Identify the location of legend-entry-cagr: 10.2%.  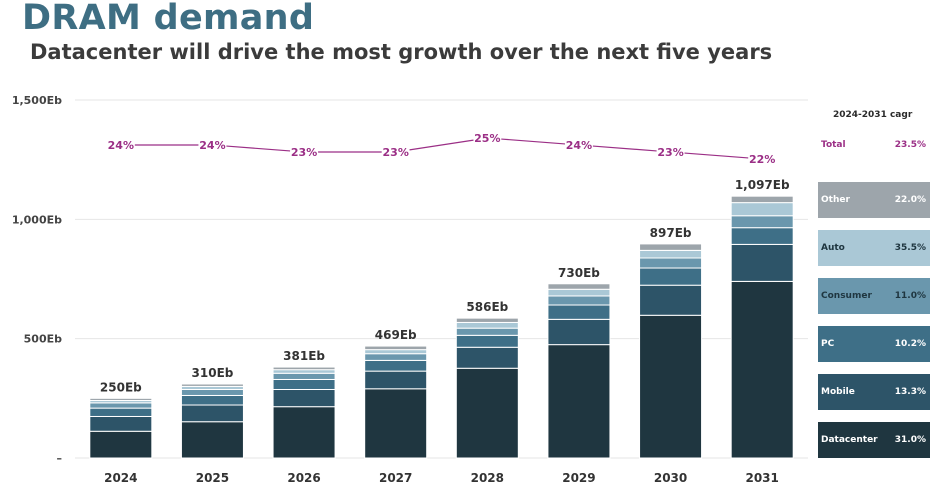
(910, 344).